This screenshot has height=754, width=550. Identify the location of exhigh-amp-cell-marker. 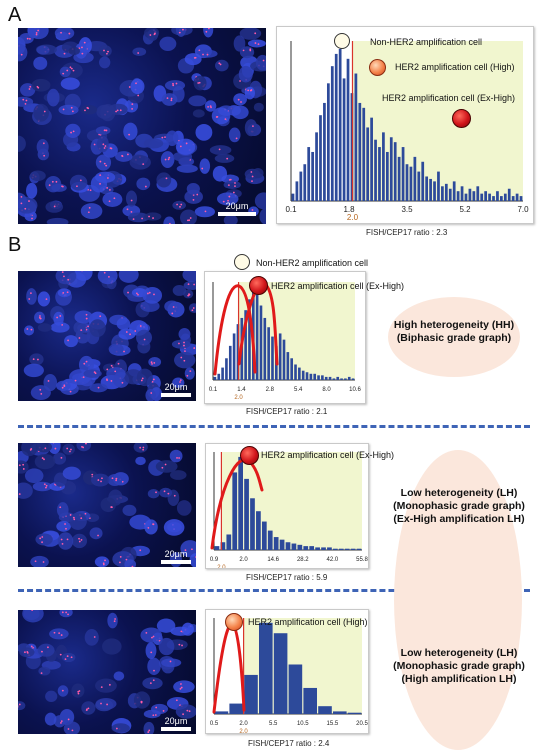
(249, 455).